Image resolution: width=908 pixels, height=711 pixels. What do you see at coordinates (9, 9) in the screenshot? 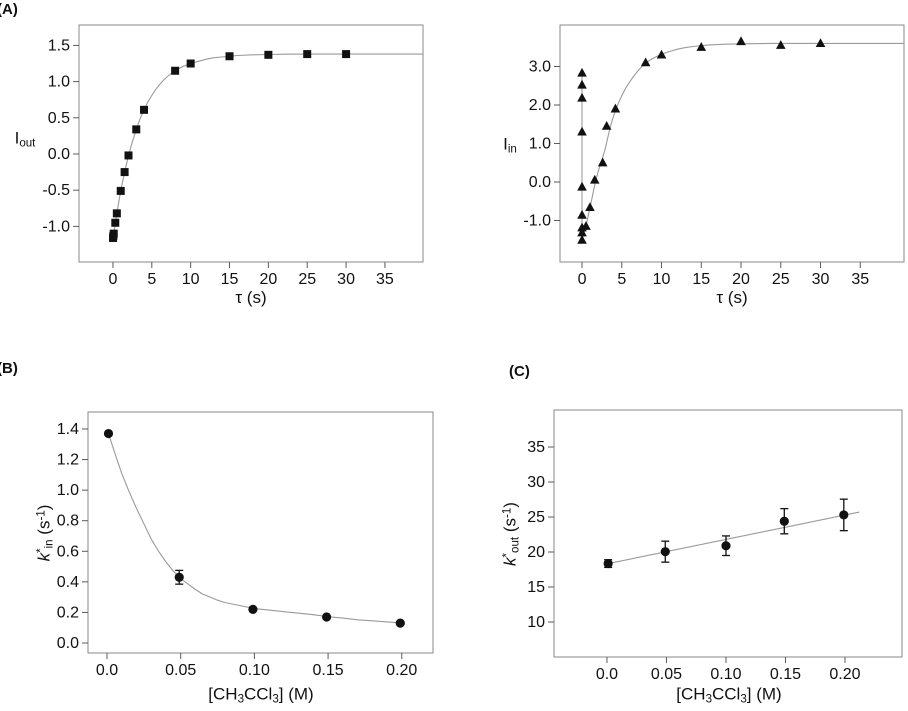
I see `panel-a-label: (A)` at bounding box center [9, 9].